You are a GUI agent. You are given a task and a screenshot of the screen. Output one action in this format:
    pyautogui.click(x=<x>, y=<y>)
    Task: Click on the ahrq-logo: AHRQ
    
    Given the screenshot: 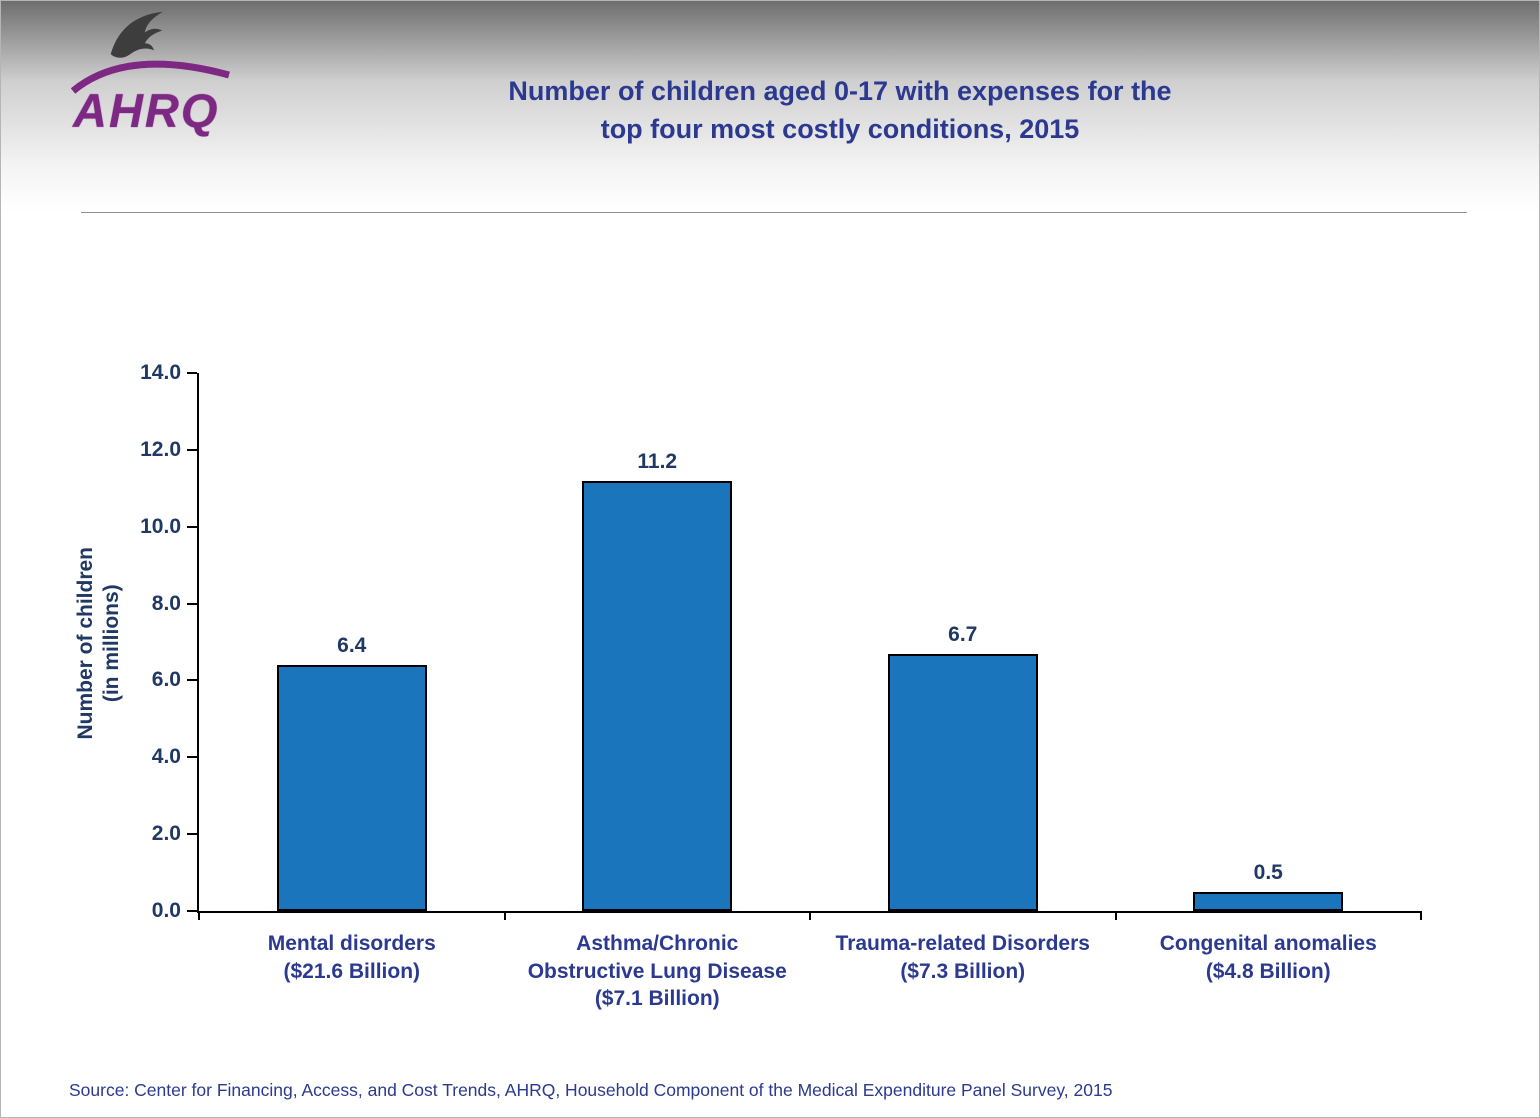 What is the action you would take?
    pyautogui.click(x=161, y=82)
    